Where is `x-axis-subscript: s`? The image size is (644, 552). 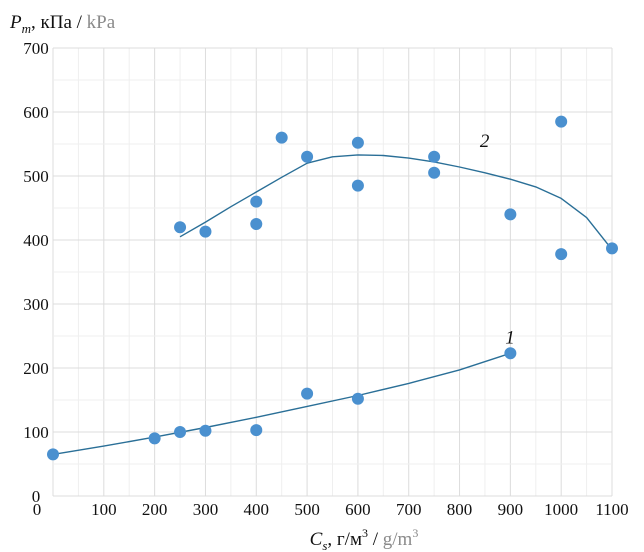
x-axis-subscript: s is located at coordinates (324, 545).